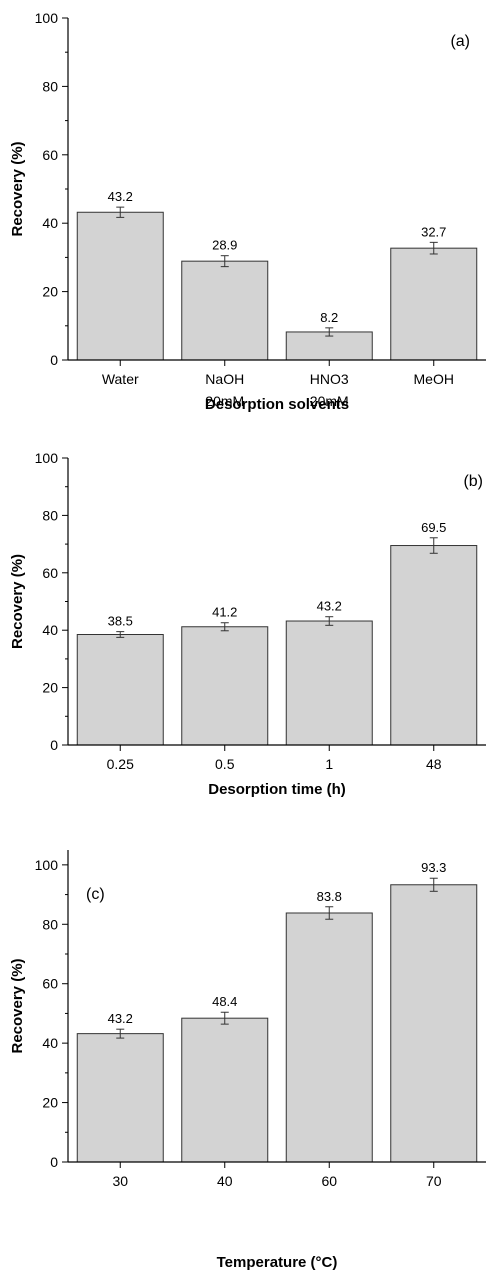 The width and height of the screenshot is (495, 1271). What do you see at coordinates (224, 390) in the screenshot?
I see `x-tick-label: NaOH 20mM` at bounding box center [224, 390].